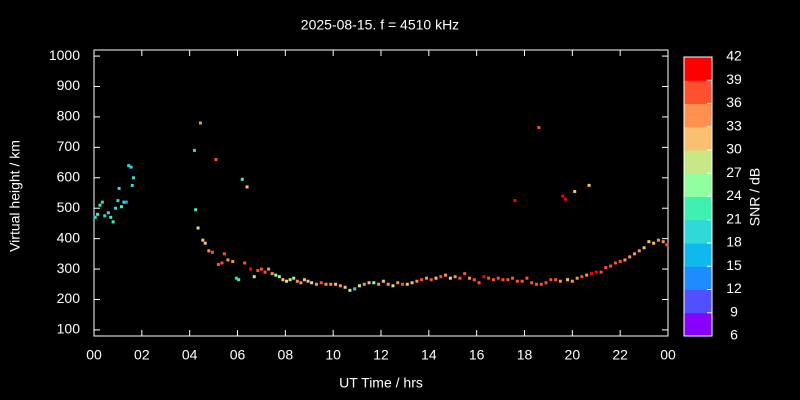 The width and height of the screenshot is (800, 400). Describe the element at coordinates (94, 355) in the screenshot. I see `x-tick-label: 00` at that location.